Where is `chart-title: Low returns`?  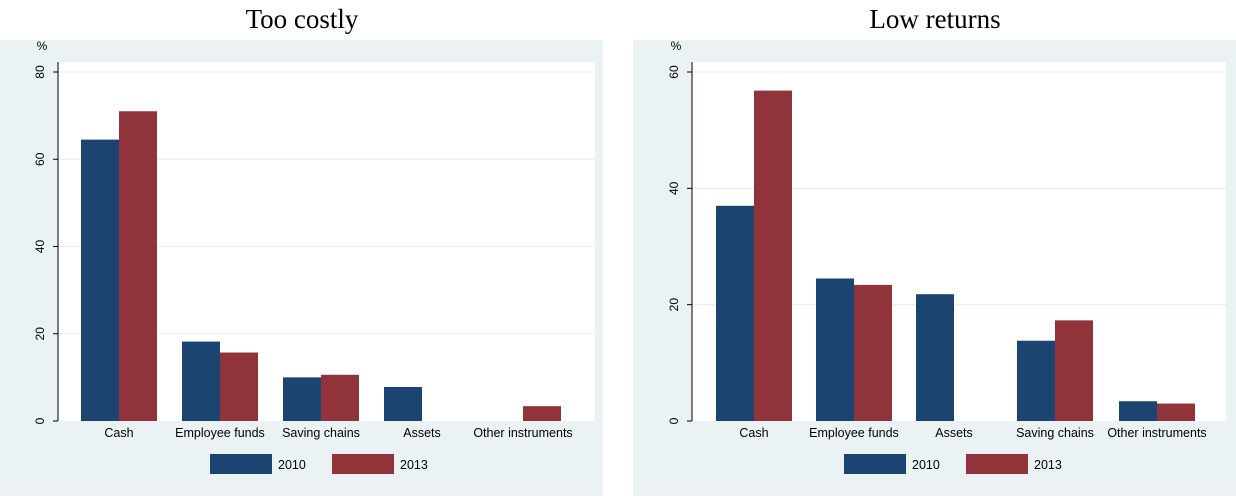
chart-title: Low returns is located at coordinates (934, 19).